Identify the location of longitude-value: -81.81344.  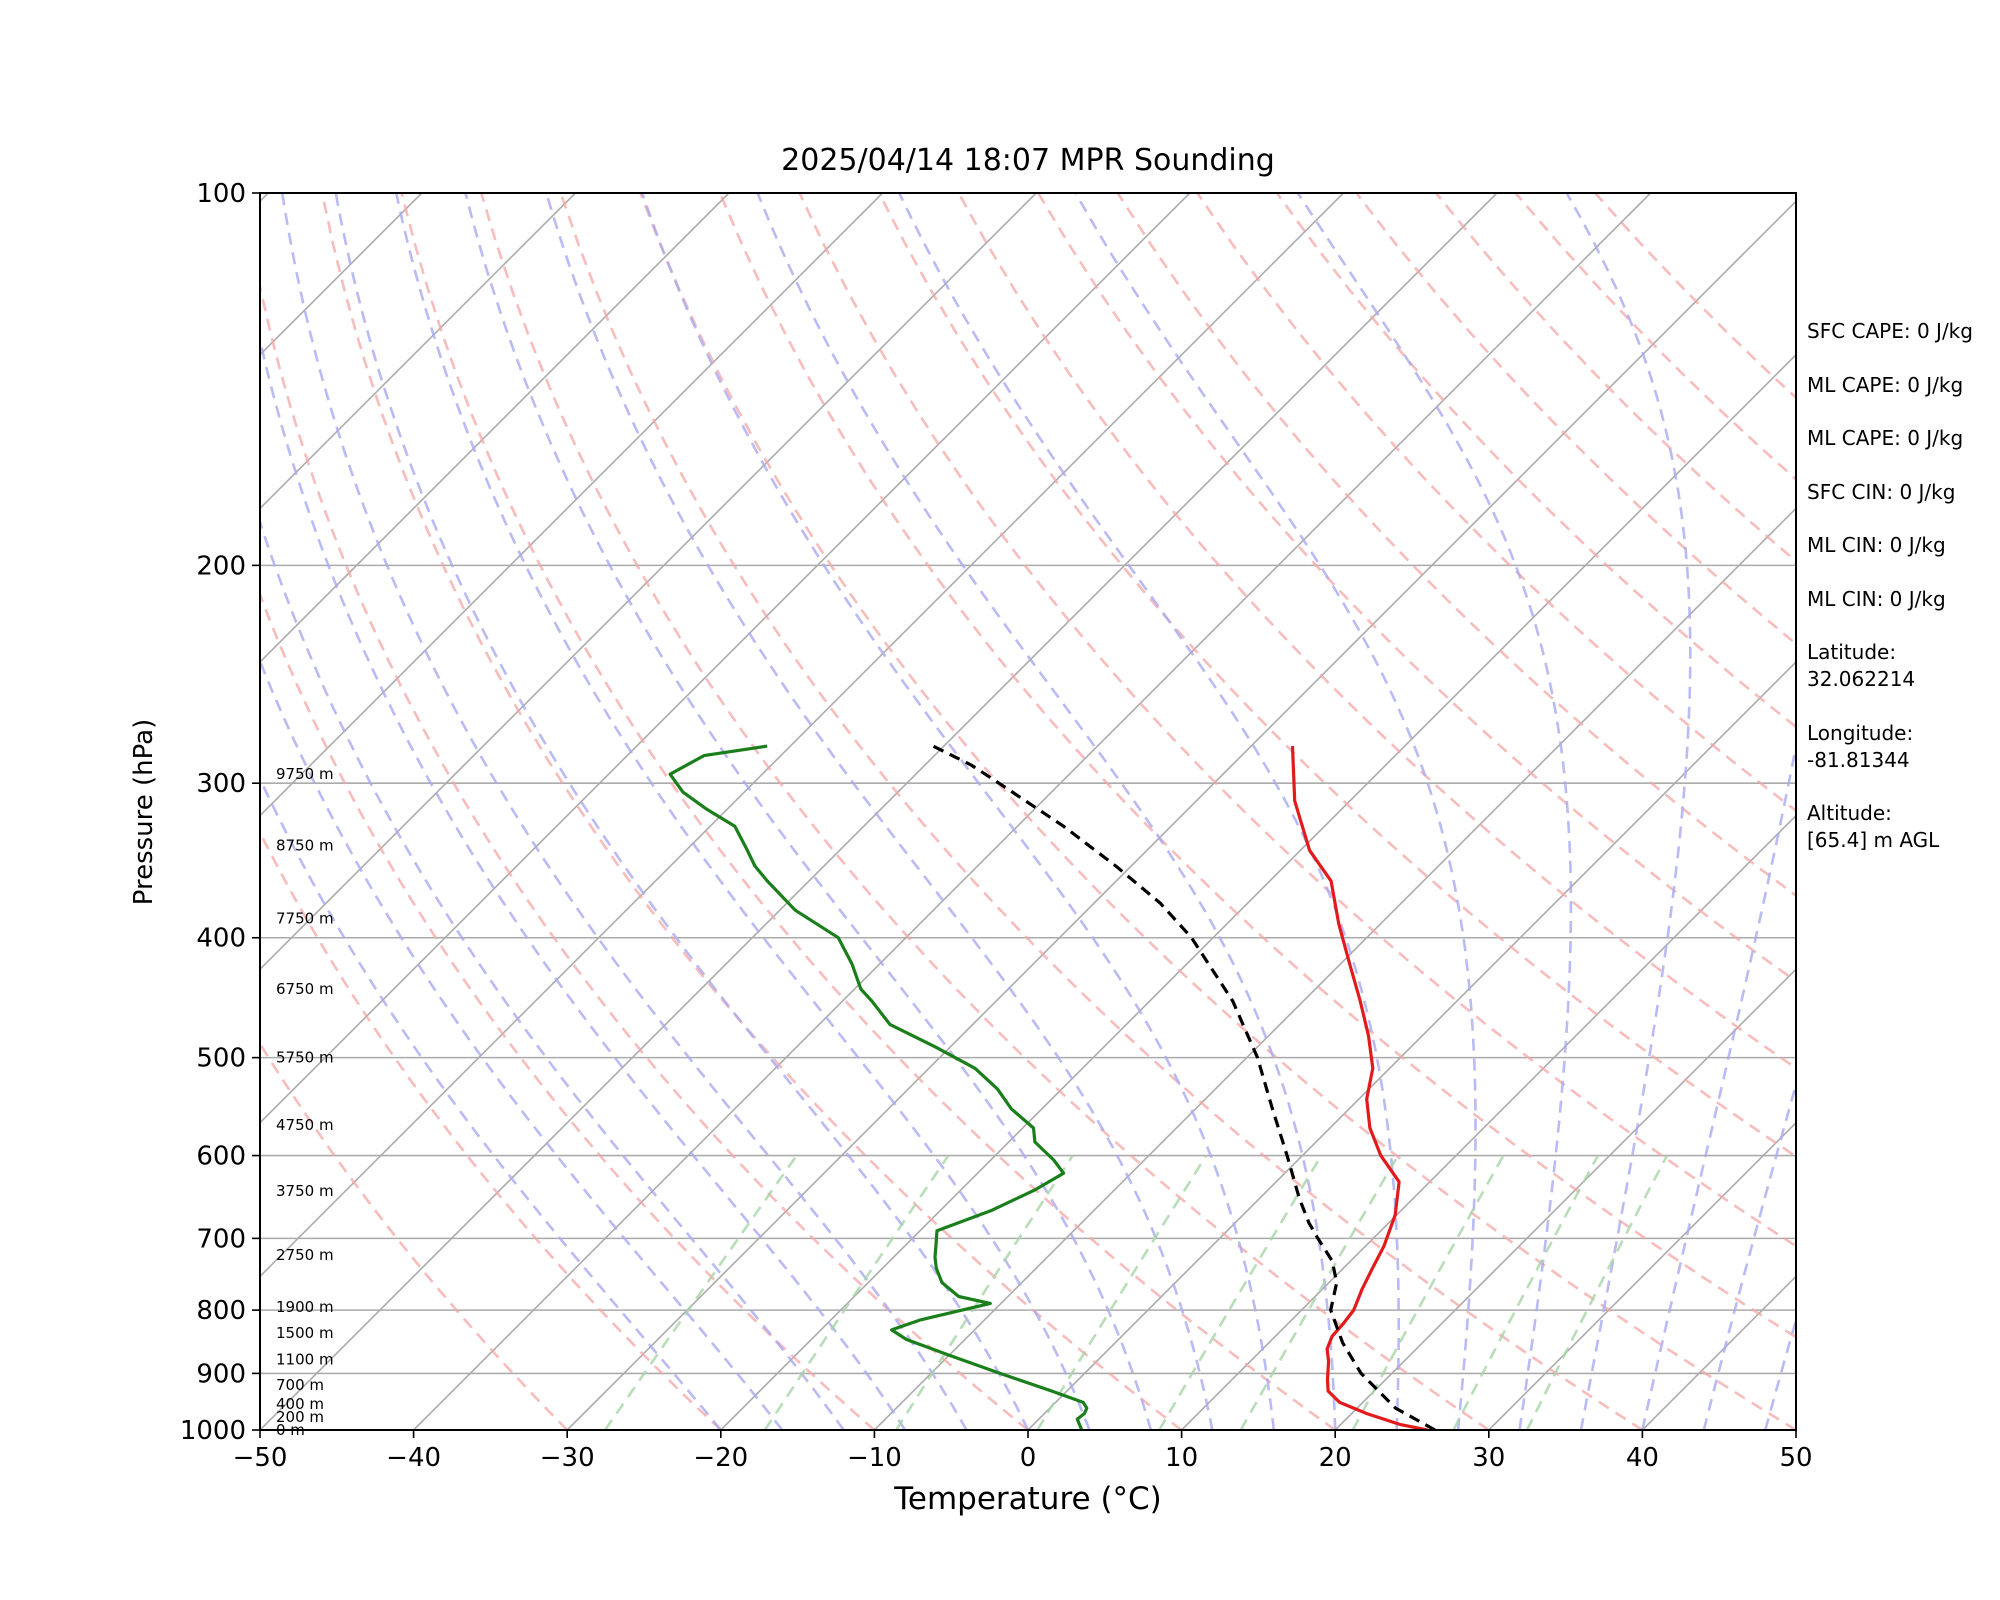
(1858, 759).